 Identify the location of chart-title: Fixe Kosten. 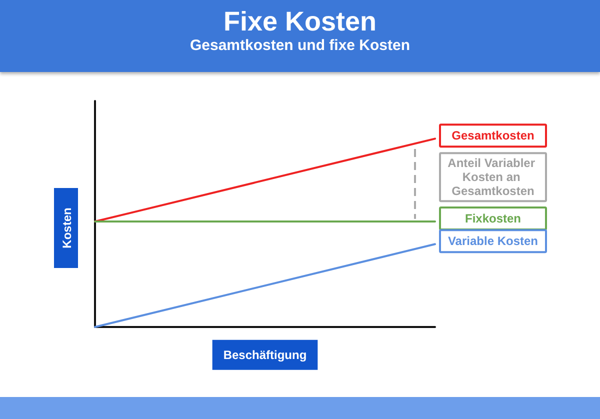
(300, 21).